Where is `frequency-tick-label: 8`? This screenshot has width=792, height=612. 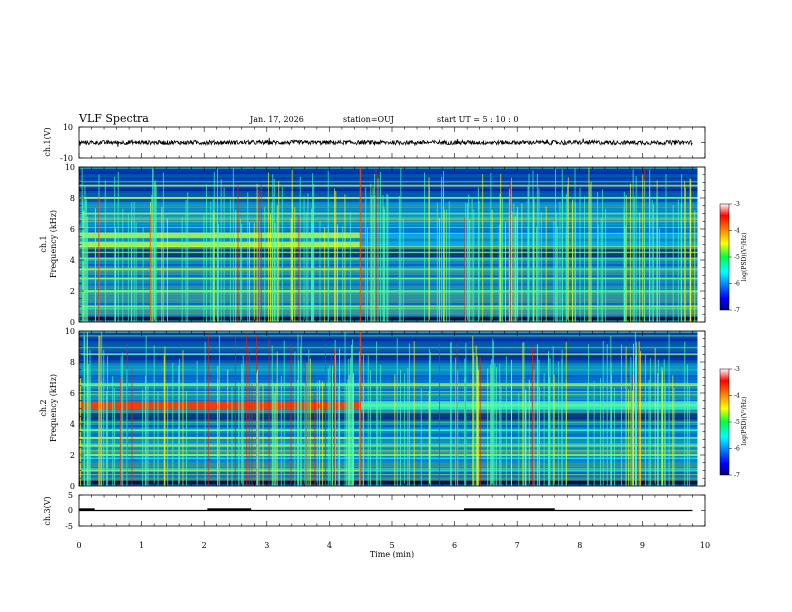
frequency-tick-label: 8 is located at coordinates (72, 362).